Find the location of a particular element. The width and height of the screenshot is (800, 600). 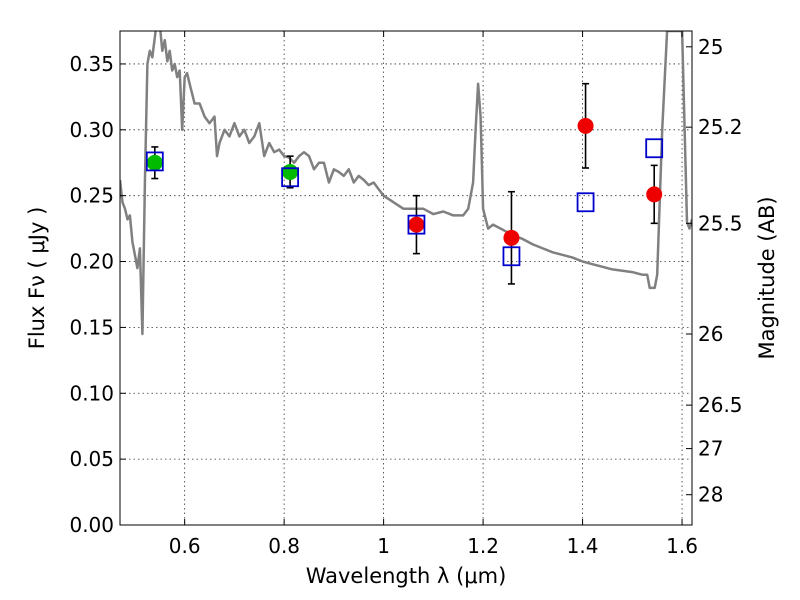

y-tick-label: 0.05 is located at coordinates (91, 459).